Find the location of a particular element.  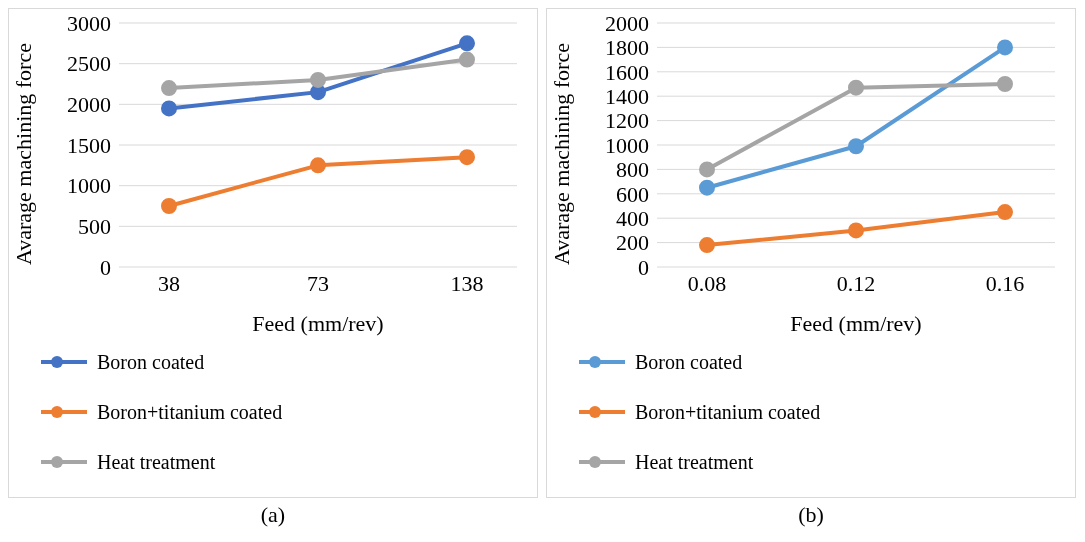

x-tick-label: 0.16 is located at coordinates (1005, 283).